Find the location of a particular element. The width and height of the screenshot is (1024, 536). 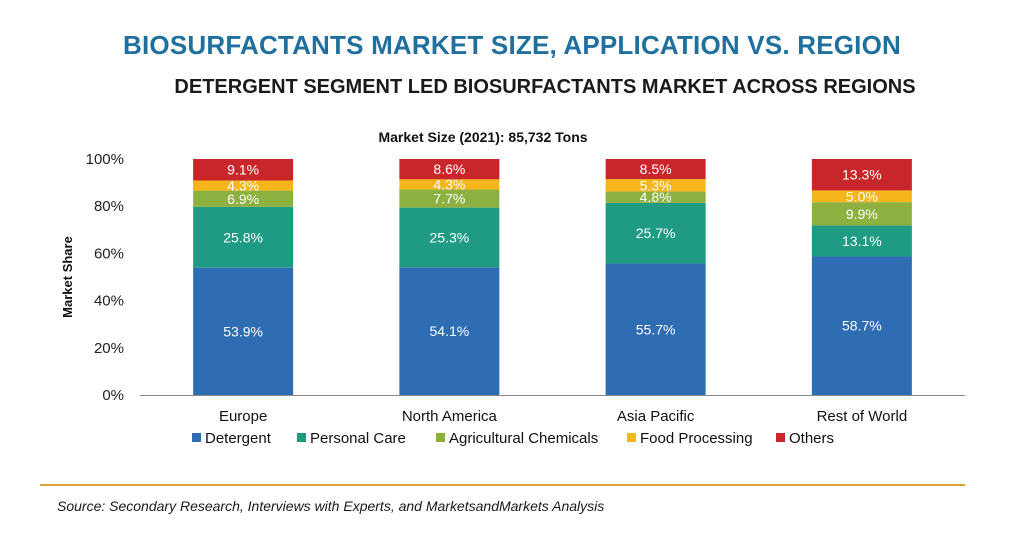

y-axis-label: Market Share is located at coordinates (67, 277).